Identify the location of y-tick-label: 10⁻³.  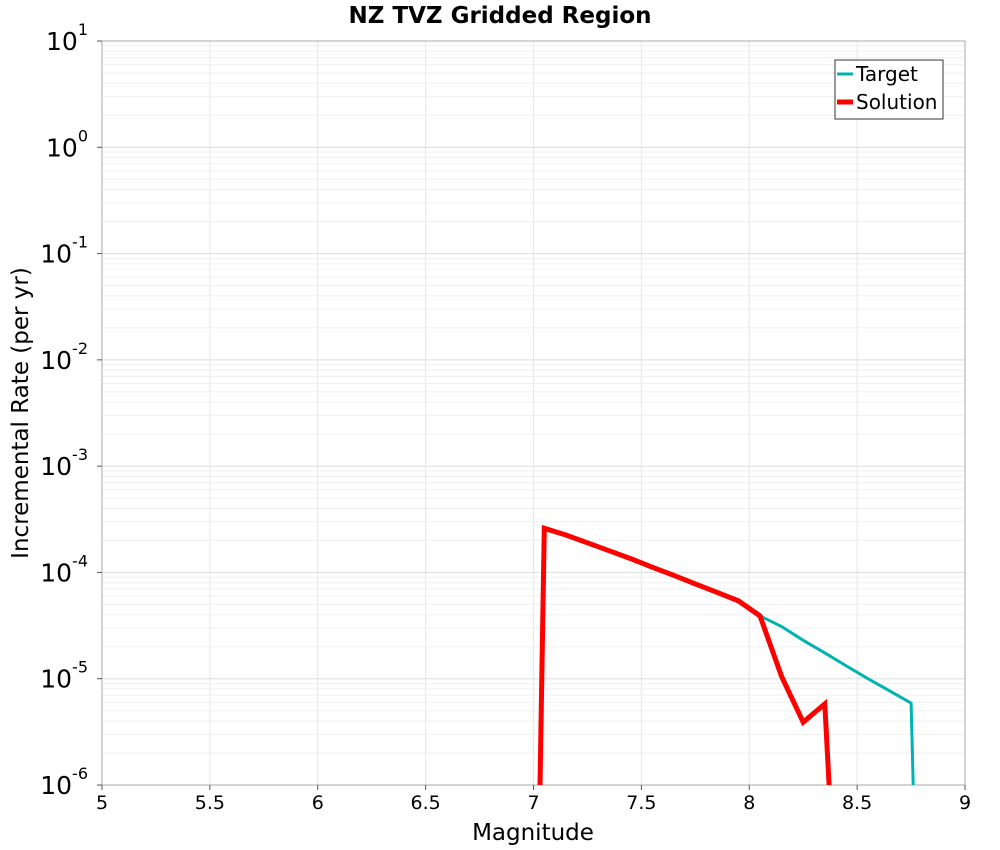
(64, 463).